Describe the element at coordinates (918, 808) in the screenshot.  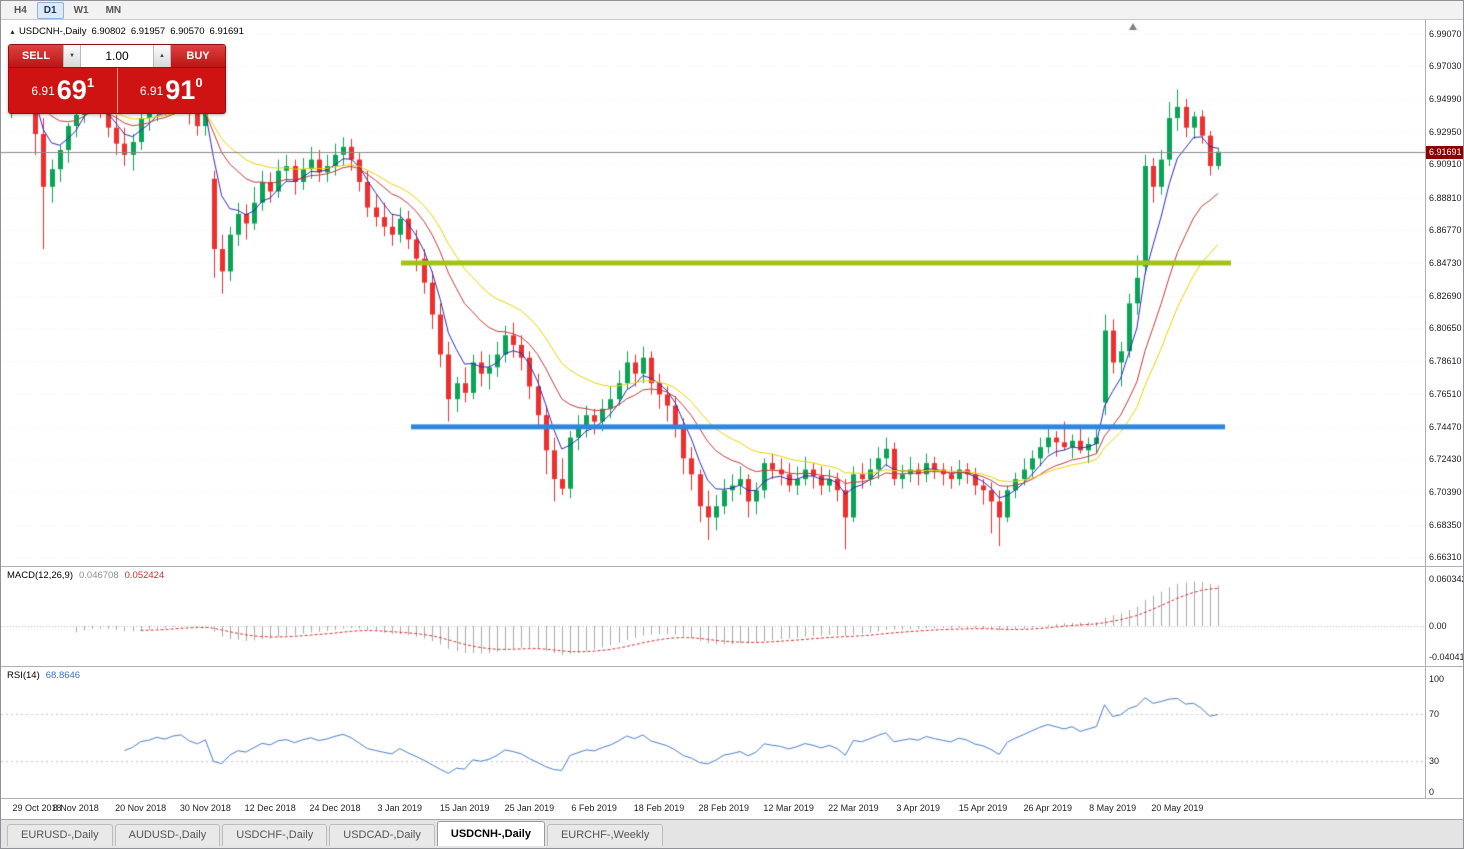
I see `date-axis-label: 3 Apr 2019` at that location.